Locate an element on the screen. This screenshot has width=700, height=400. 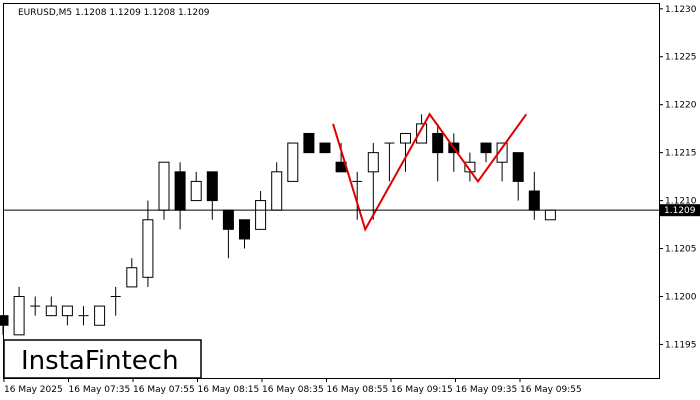
chart-title: EURUSD,M5 1.1208 1.1209 1.1208 1.1209 is located at coordinates (114, 13).